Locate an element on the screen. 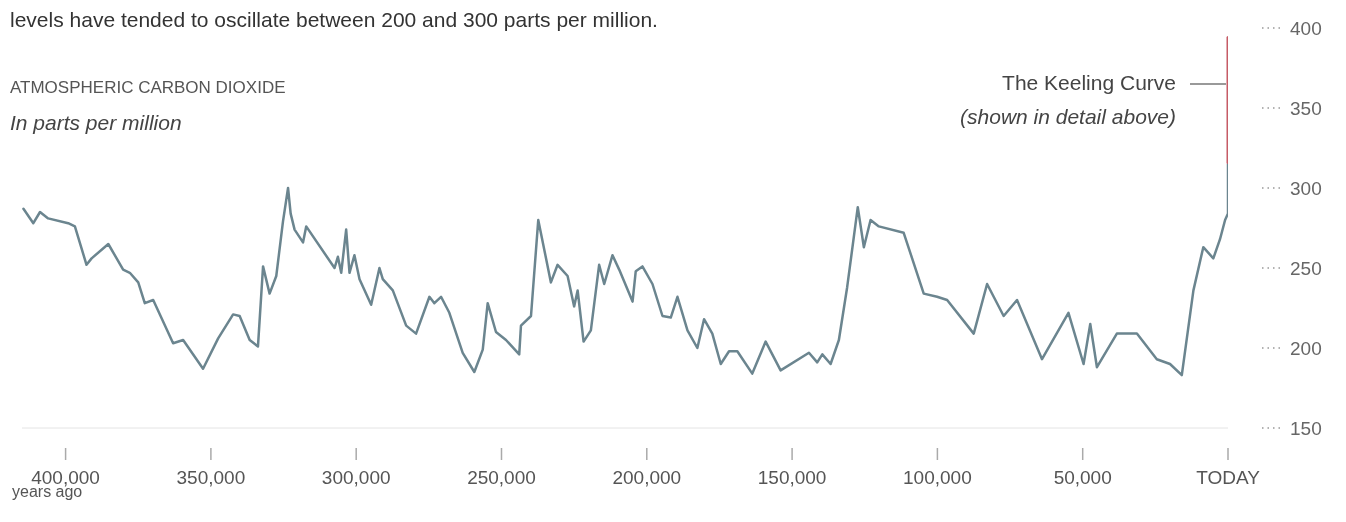 This screenshot has width=1346, height=522. x-tick-label: TODAY is located at coordinates (1228, 477).